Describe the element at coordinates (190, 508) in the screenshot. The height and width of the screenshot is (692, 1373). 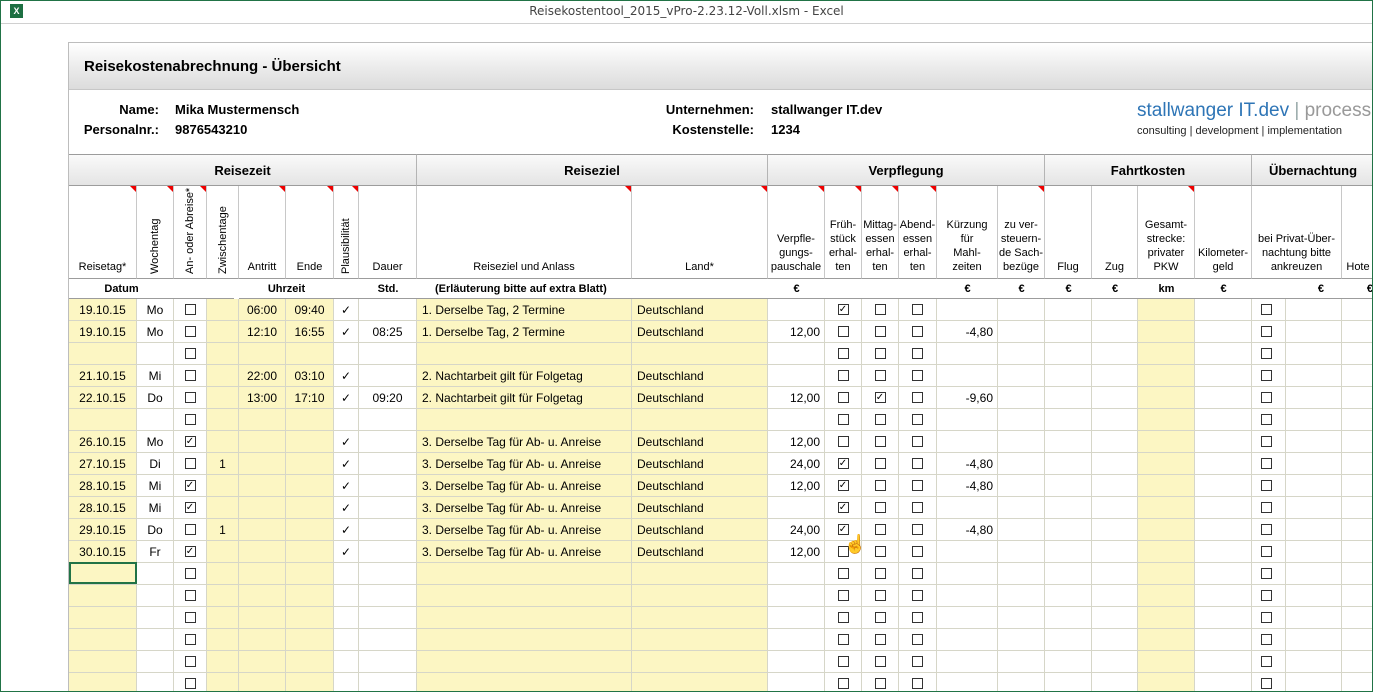
I see `cell-an-abreise: ✓` at that location.